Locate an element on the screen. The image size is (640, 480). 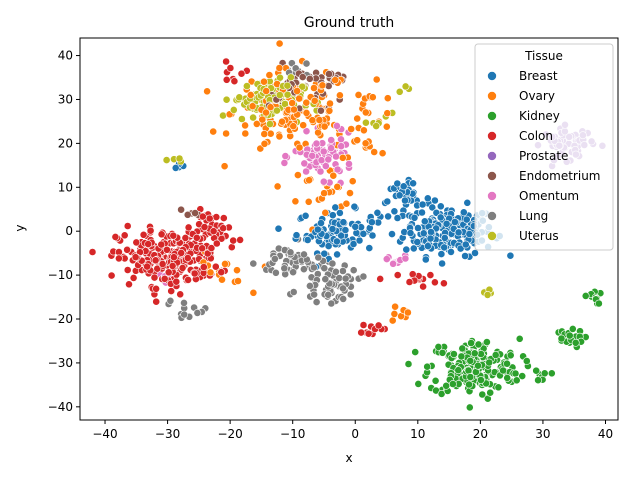
y-tick-label: 30 is located at coordinates (65, 99).